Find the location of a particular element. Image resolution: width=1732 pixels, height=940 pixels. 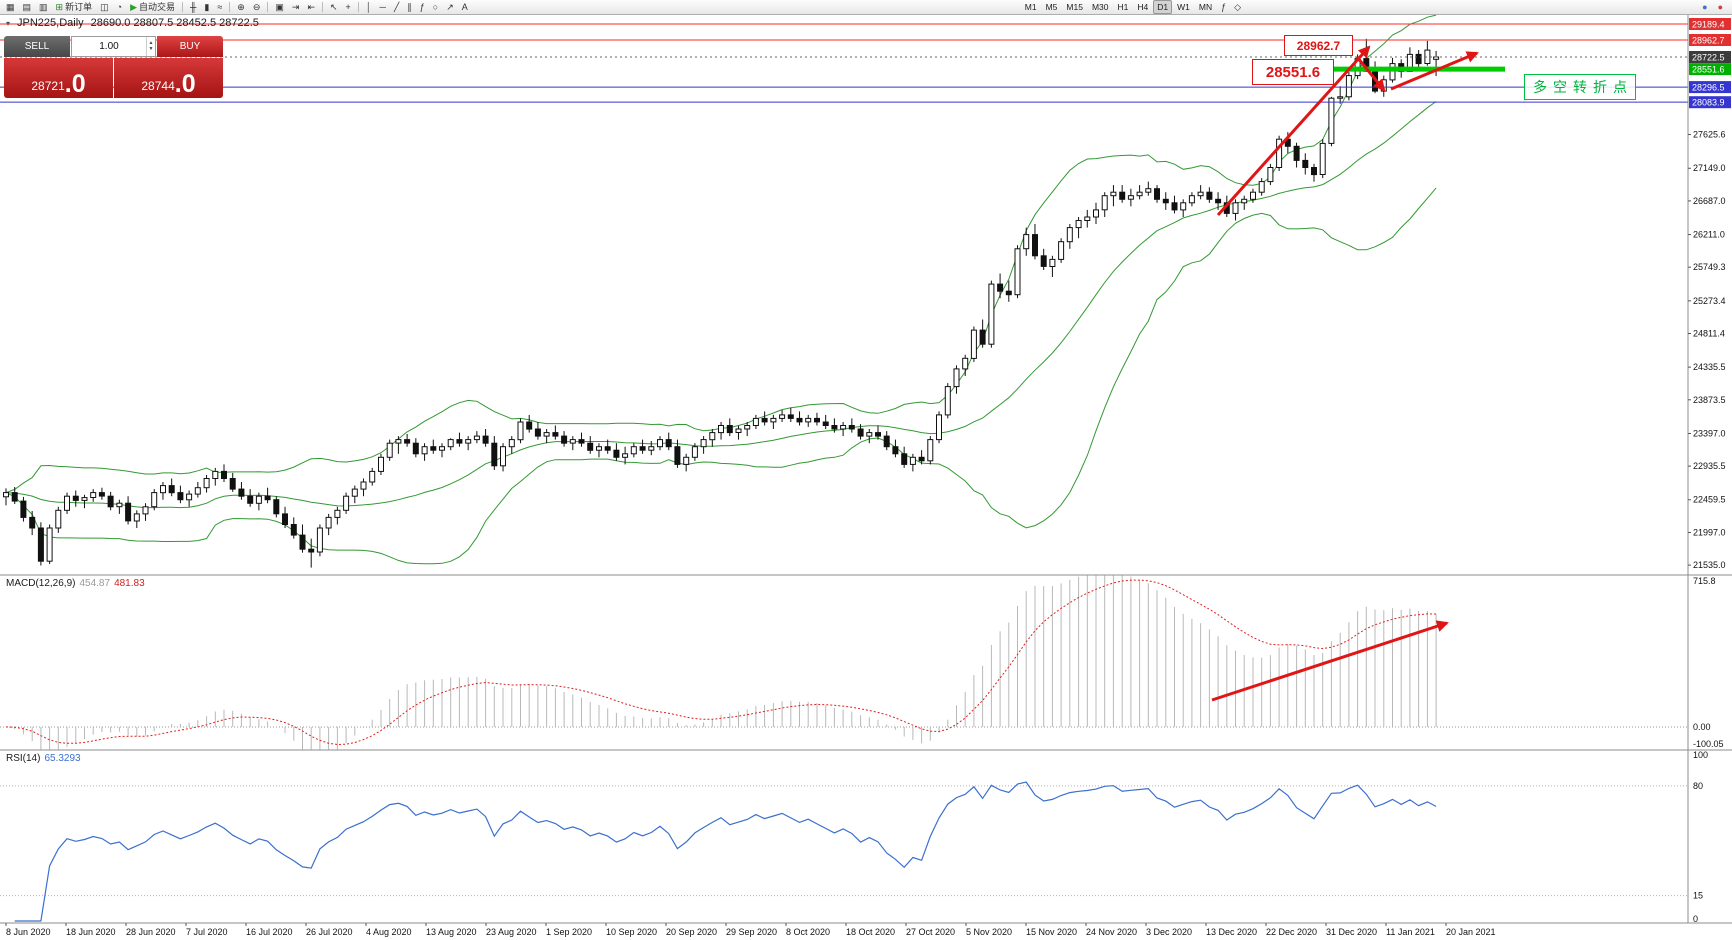

navigator-icon: ▤ is located at coordinates (27, 6).